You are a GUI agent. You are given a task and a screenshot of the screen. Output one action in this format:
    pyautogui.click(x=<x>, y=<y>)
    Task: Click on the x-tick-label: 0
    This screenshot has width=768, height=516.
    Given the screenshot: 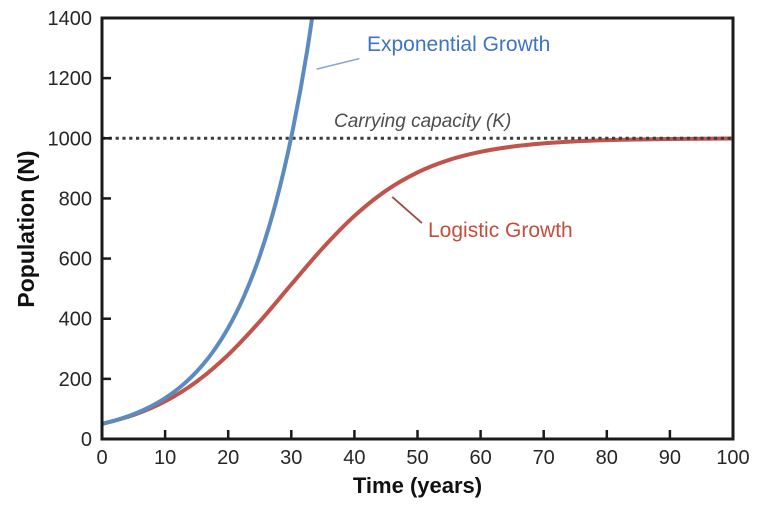 What is the action you would take?
    pyautogui.click(x=101, y=458)
    